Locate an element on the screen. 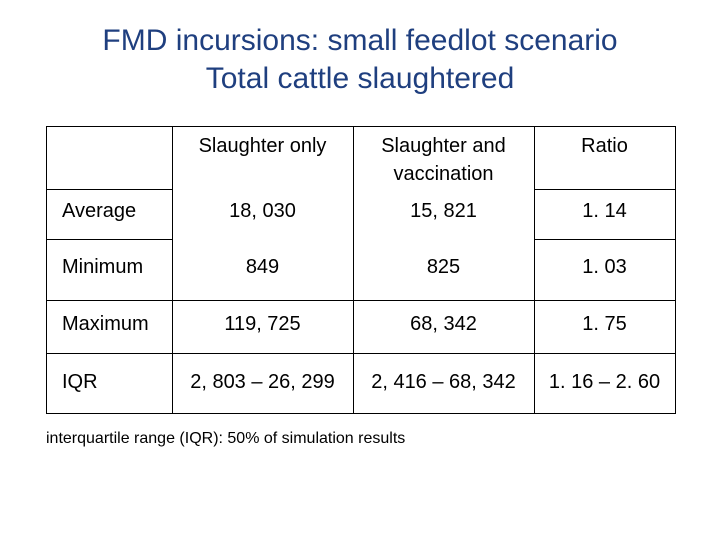 This screenshot has height=540, width=720. slide-title-line2: Total cattle slaughtered is located at coordinates (360, 78).